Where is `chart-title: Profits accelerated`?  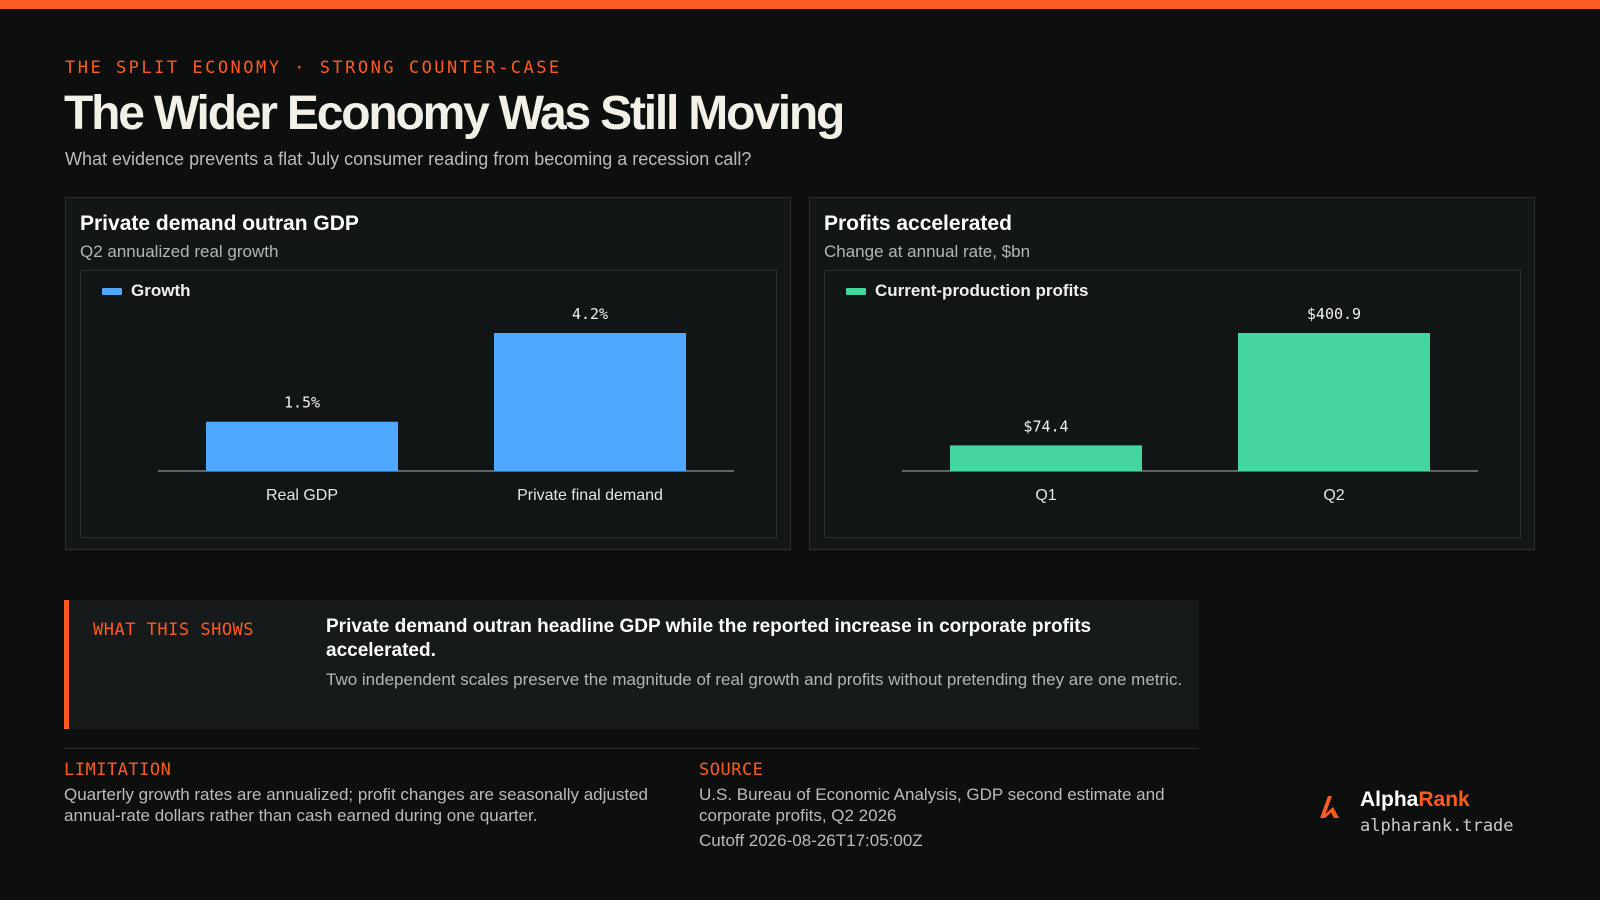 chart-title: Profits accelerated is located at coordinates (918, 223).